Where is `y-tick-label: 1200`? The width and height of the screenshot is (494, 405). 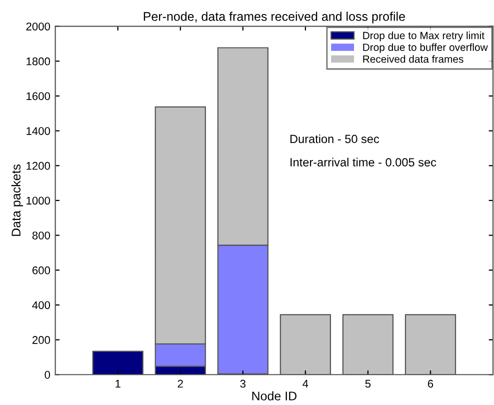
y-tick-label: 1200 is located at coordinates (38, 166).